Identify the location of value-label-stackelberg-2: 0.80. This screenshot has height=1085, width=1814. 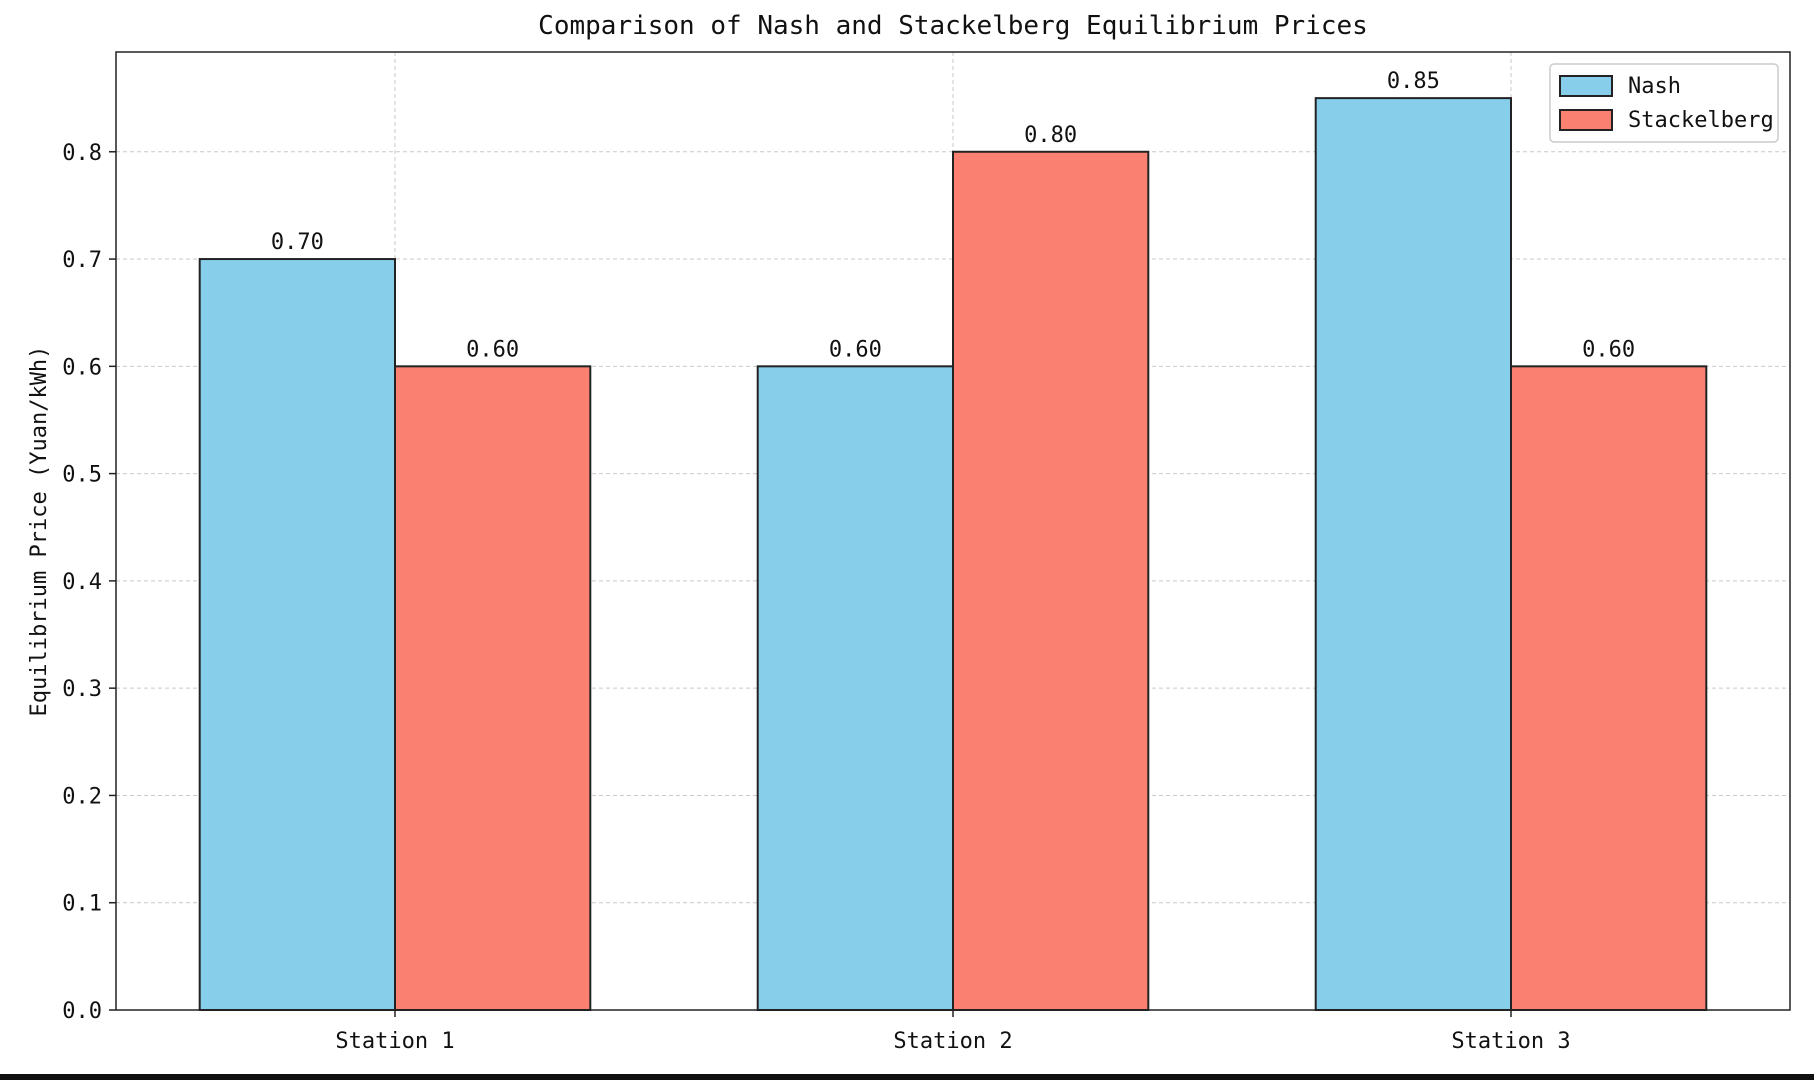
(1050, 135).